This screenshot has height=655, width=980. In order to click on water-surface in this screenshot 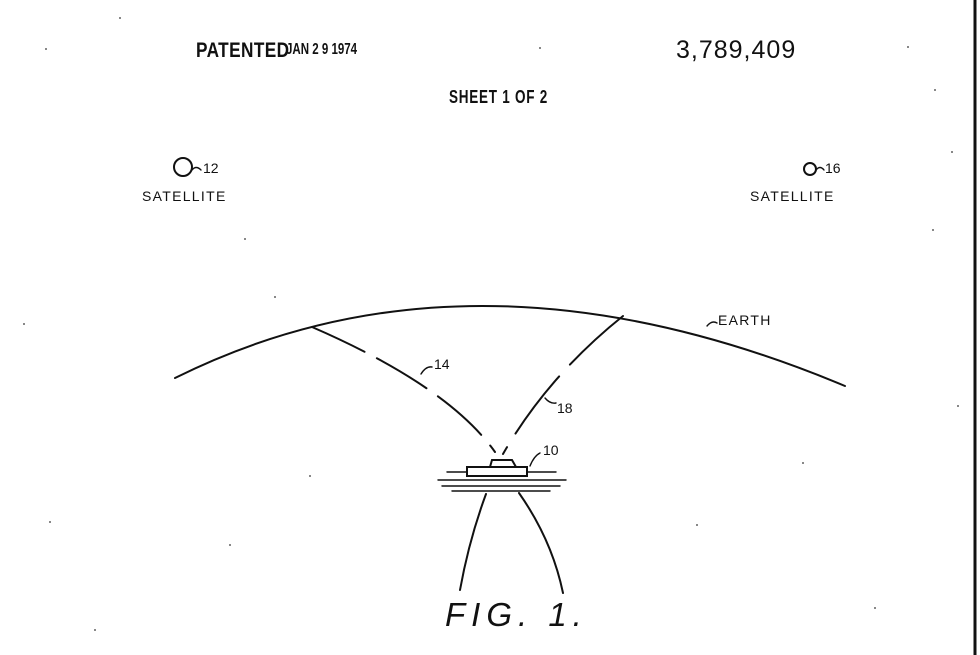, I will do `click(502, 481)`.